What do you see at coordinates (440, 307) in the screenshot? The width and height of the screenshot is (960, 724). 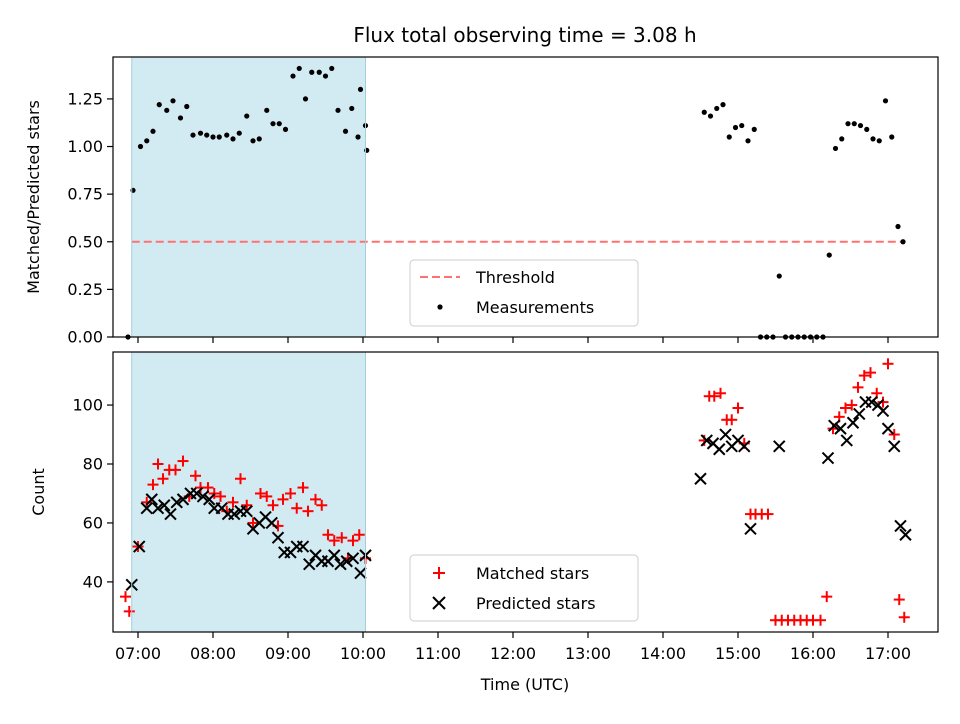 I see `legend-measurements-swatch` at bounding box center [440, 307].